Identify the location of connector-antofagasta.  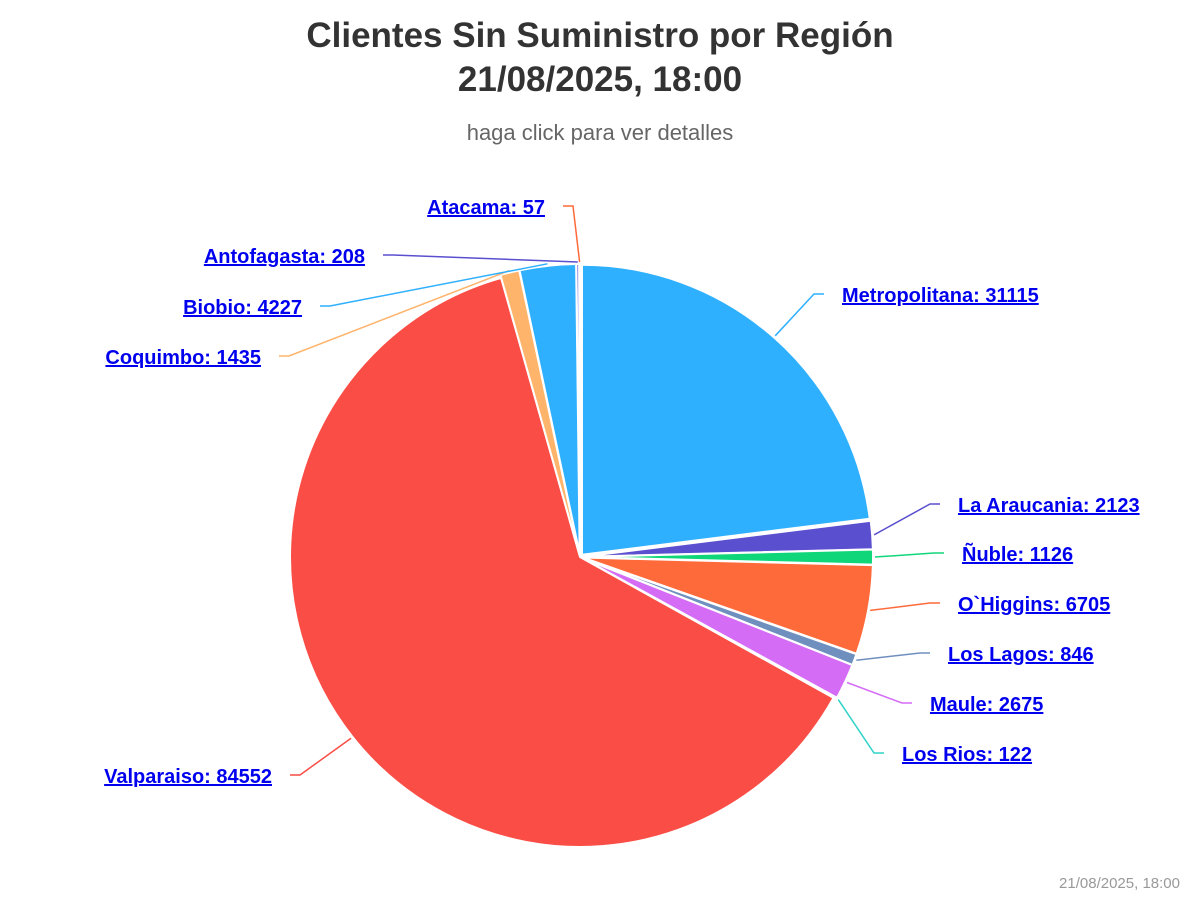
(480, 258).